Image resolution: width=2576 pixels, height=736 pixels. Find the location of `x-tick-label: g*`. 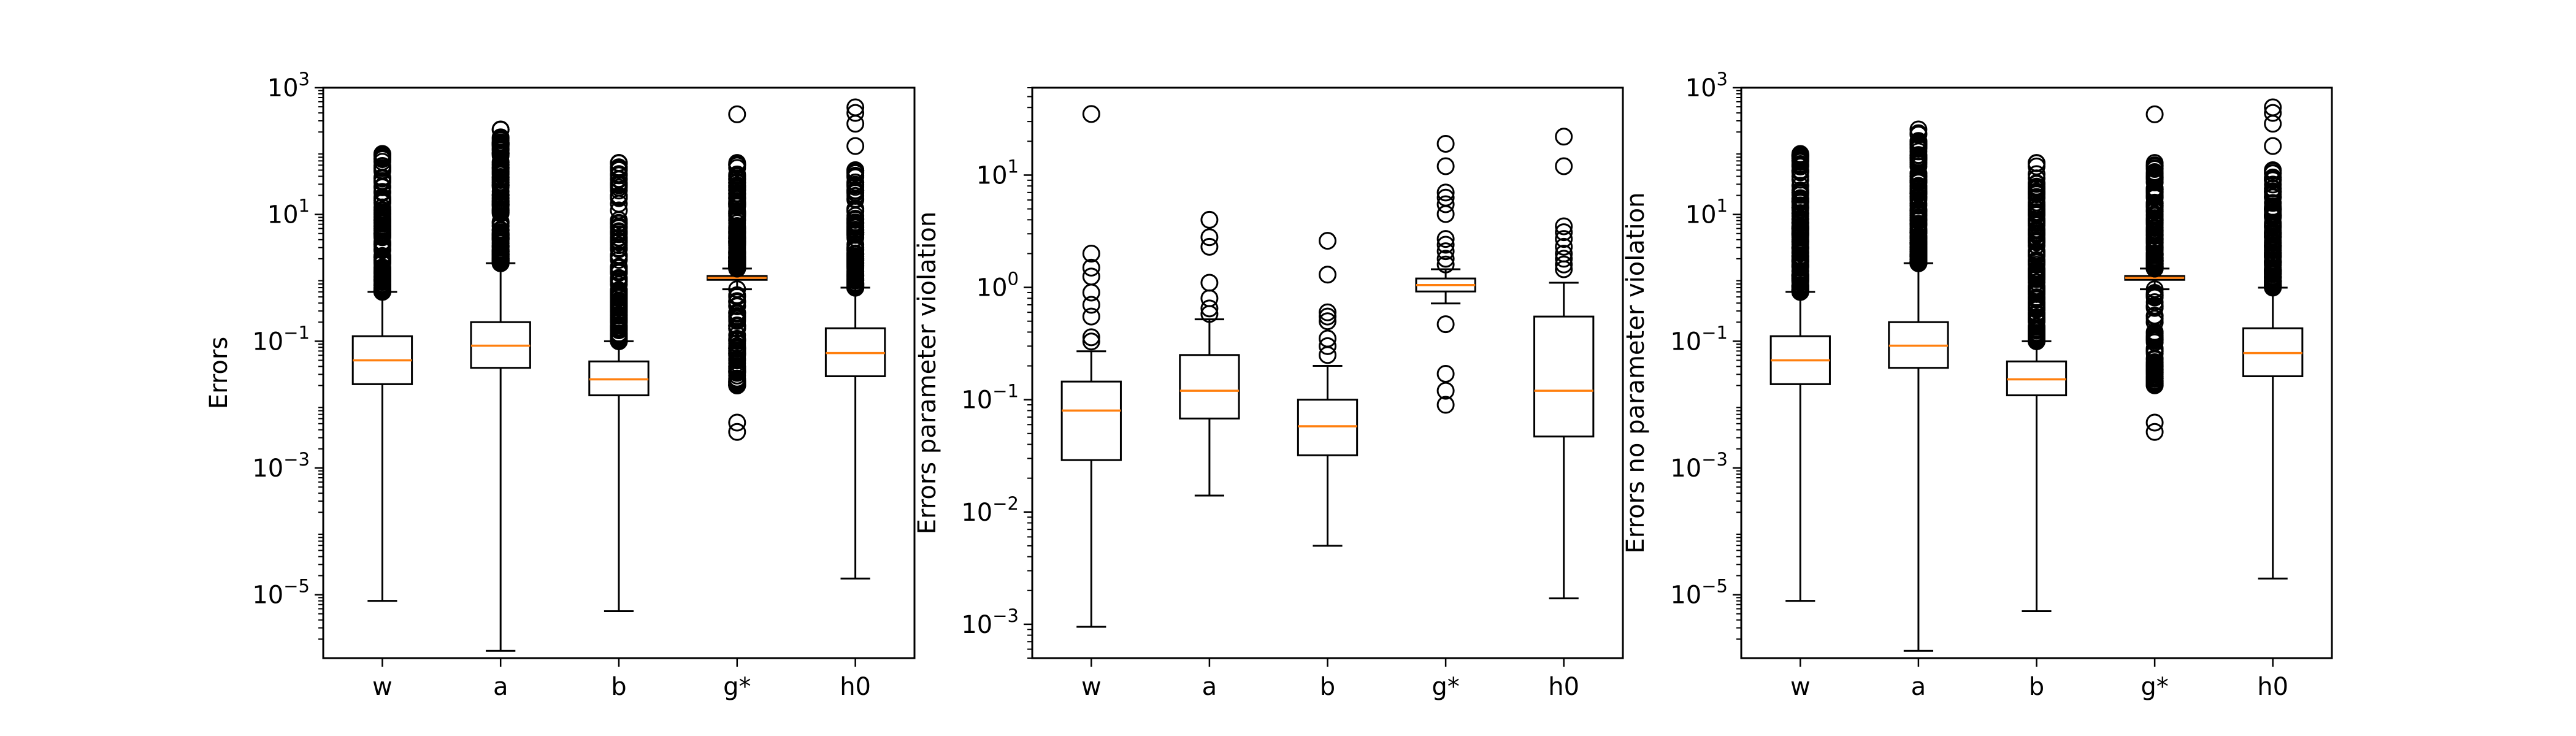

x-tick-label: g* is located at coordinates (1445, 687).